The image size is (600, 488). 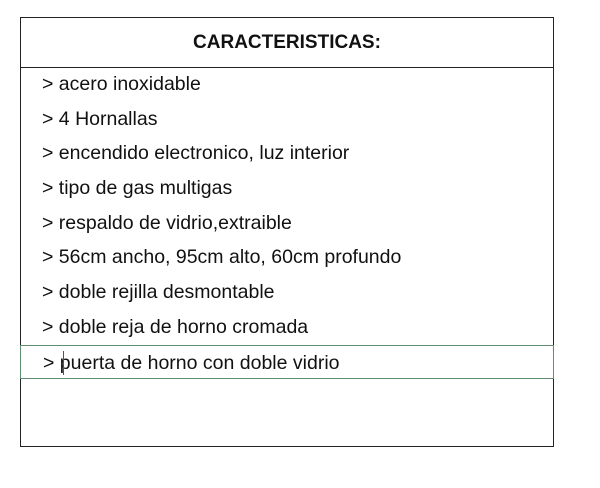 I want to click on table-row: > 4 Hornallas, so click(x=100, y=118).